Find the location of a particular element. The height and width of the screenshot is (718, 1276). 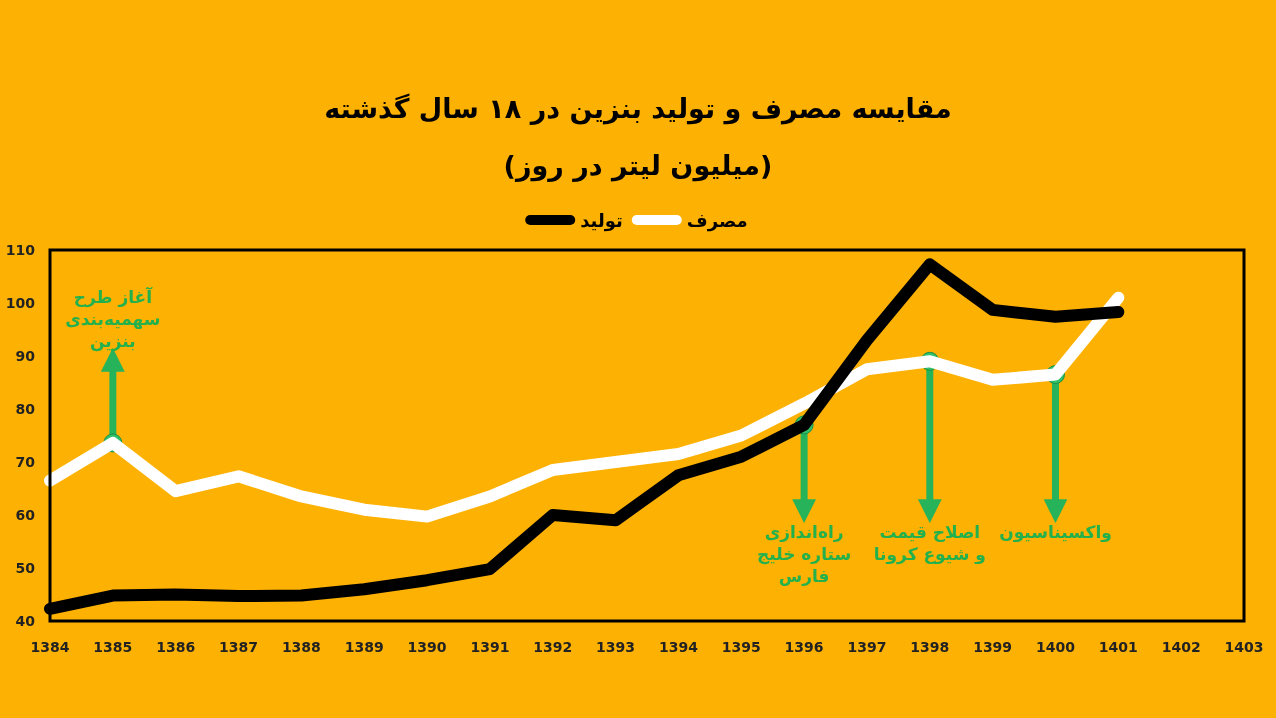

arrow-annotation: اصلاح قیمت و شیوع کرونا is located at coordinates (929, 457).